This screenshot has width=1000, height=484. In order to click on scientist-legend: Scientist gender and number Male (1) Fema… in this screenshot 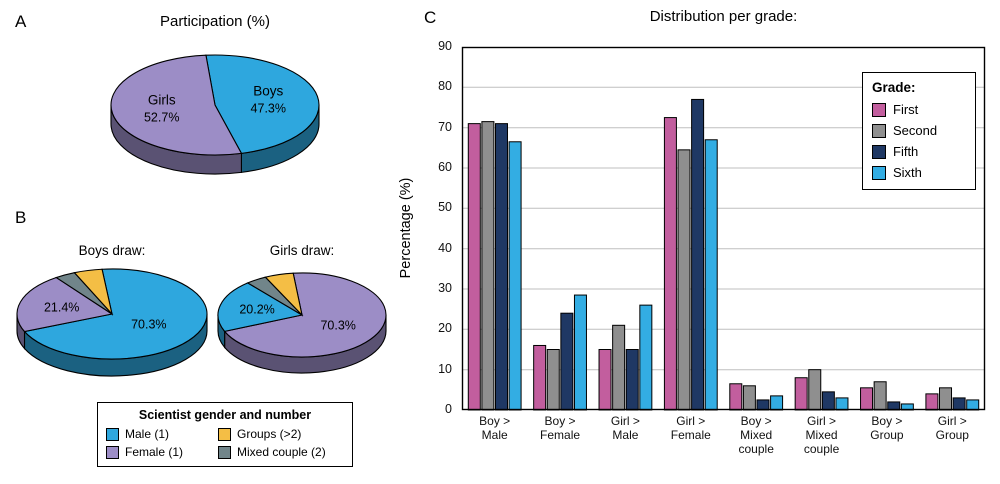, I will do `click(225, 434)`.